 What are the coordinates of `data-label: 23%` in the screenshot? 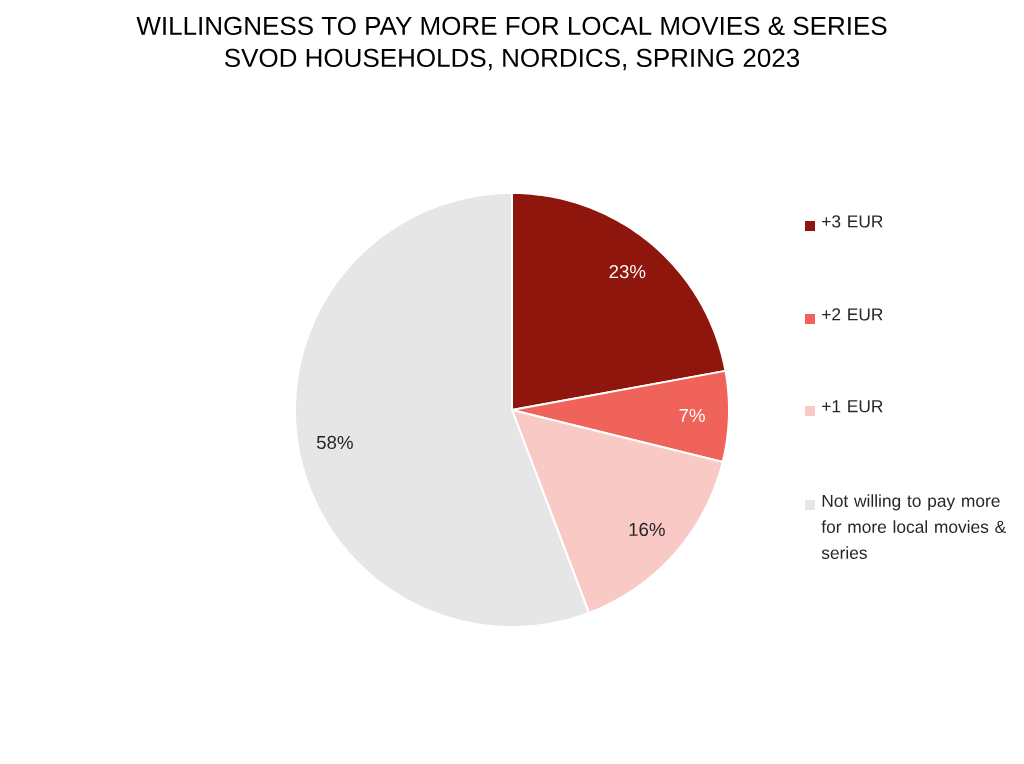 It's located at (627, 272).